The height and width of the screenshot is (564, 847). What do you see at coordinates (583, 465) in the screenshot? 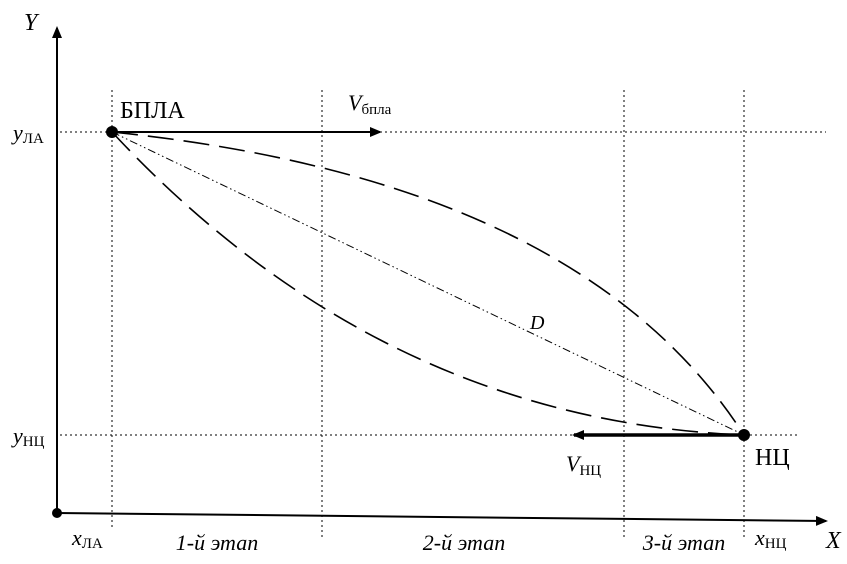
I see `target-velocity-label: VНЦ` at bounding box center [583, 465].